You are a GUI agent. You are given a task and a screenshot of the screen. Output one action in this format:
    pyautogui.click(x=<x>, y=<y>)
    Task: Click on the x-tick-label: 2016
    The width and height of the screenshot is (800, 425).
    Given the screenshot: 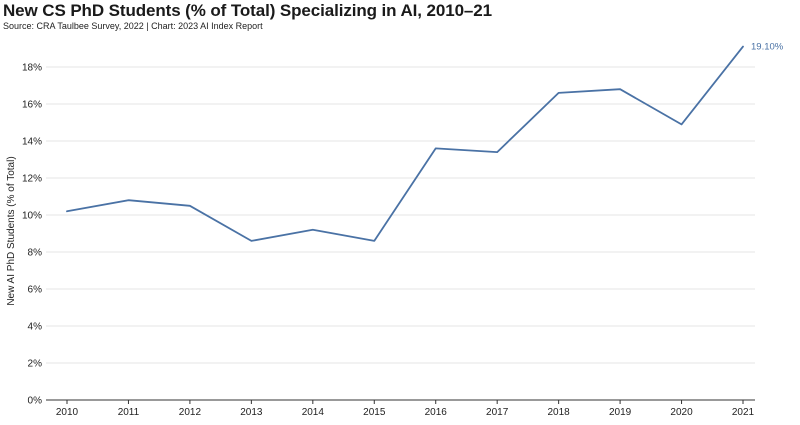 What is the action you would take?
    pyautogui.click(x=436, y=412)
    